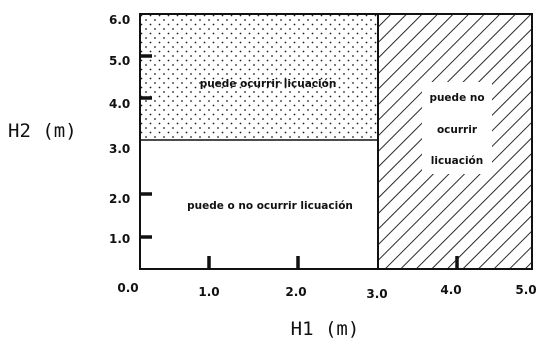 Image resolution: width=546 pixels, height=351 pixels. I want to click on x-tick-label-1: 1.0, so click(208, 292).